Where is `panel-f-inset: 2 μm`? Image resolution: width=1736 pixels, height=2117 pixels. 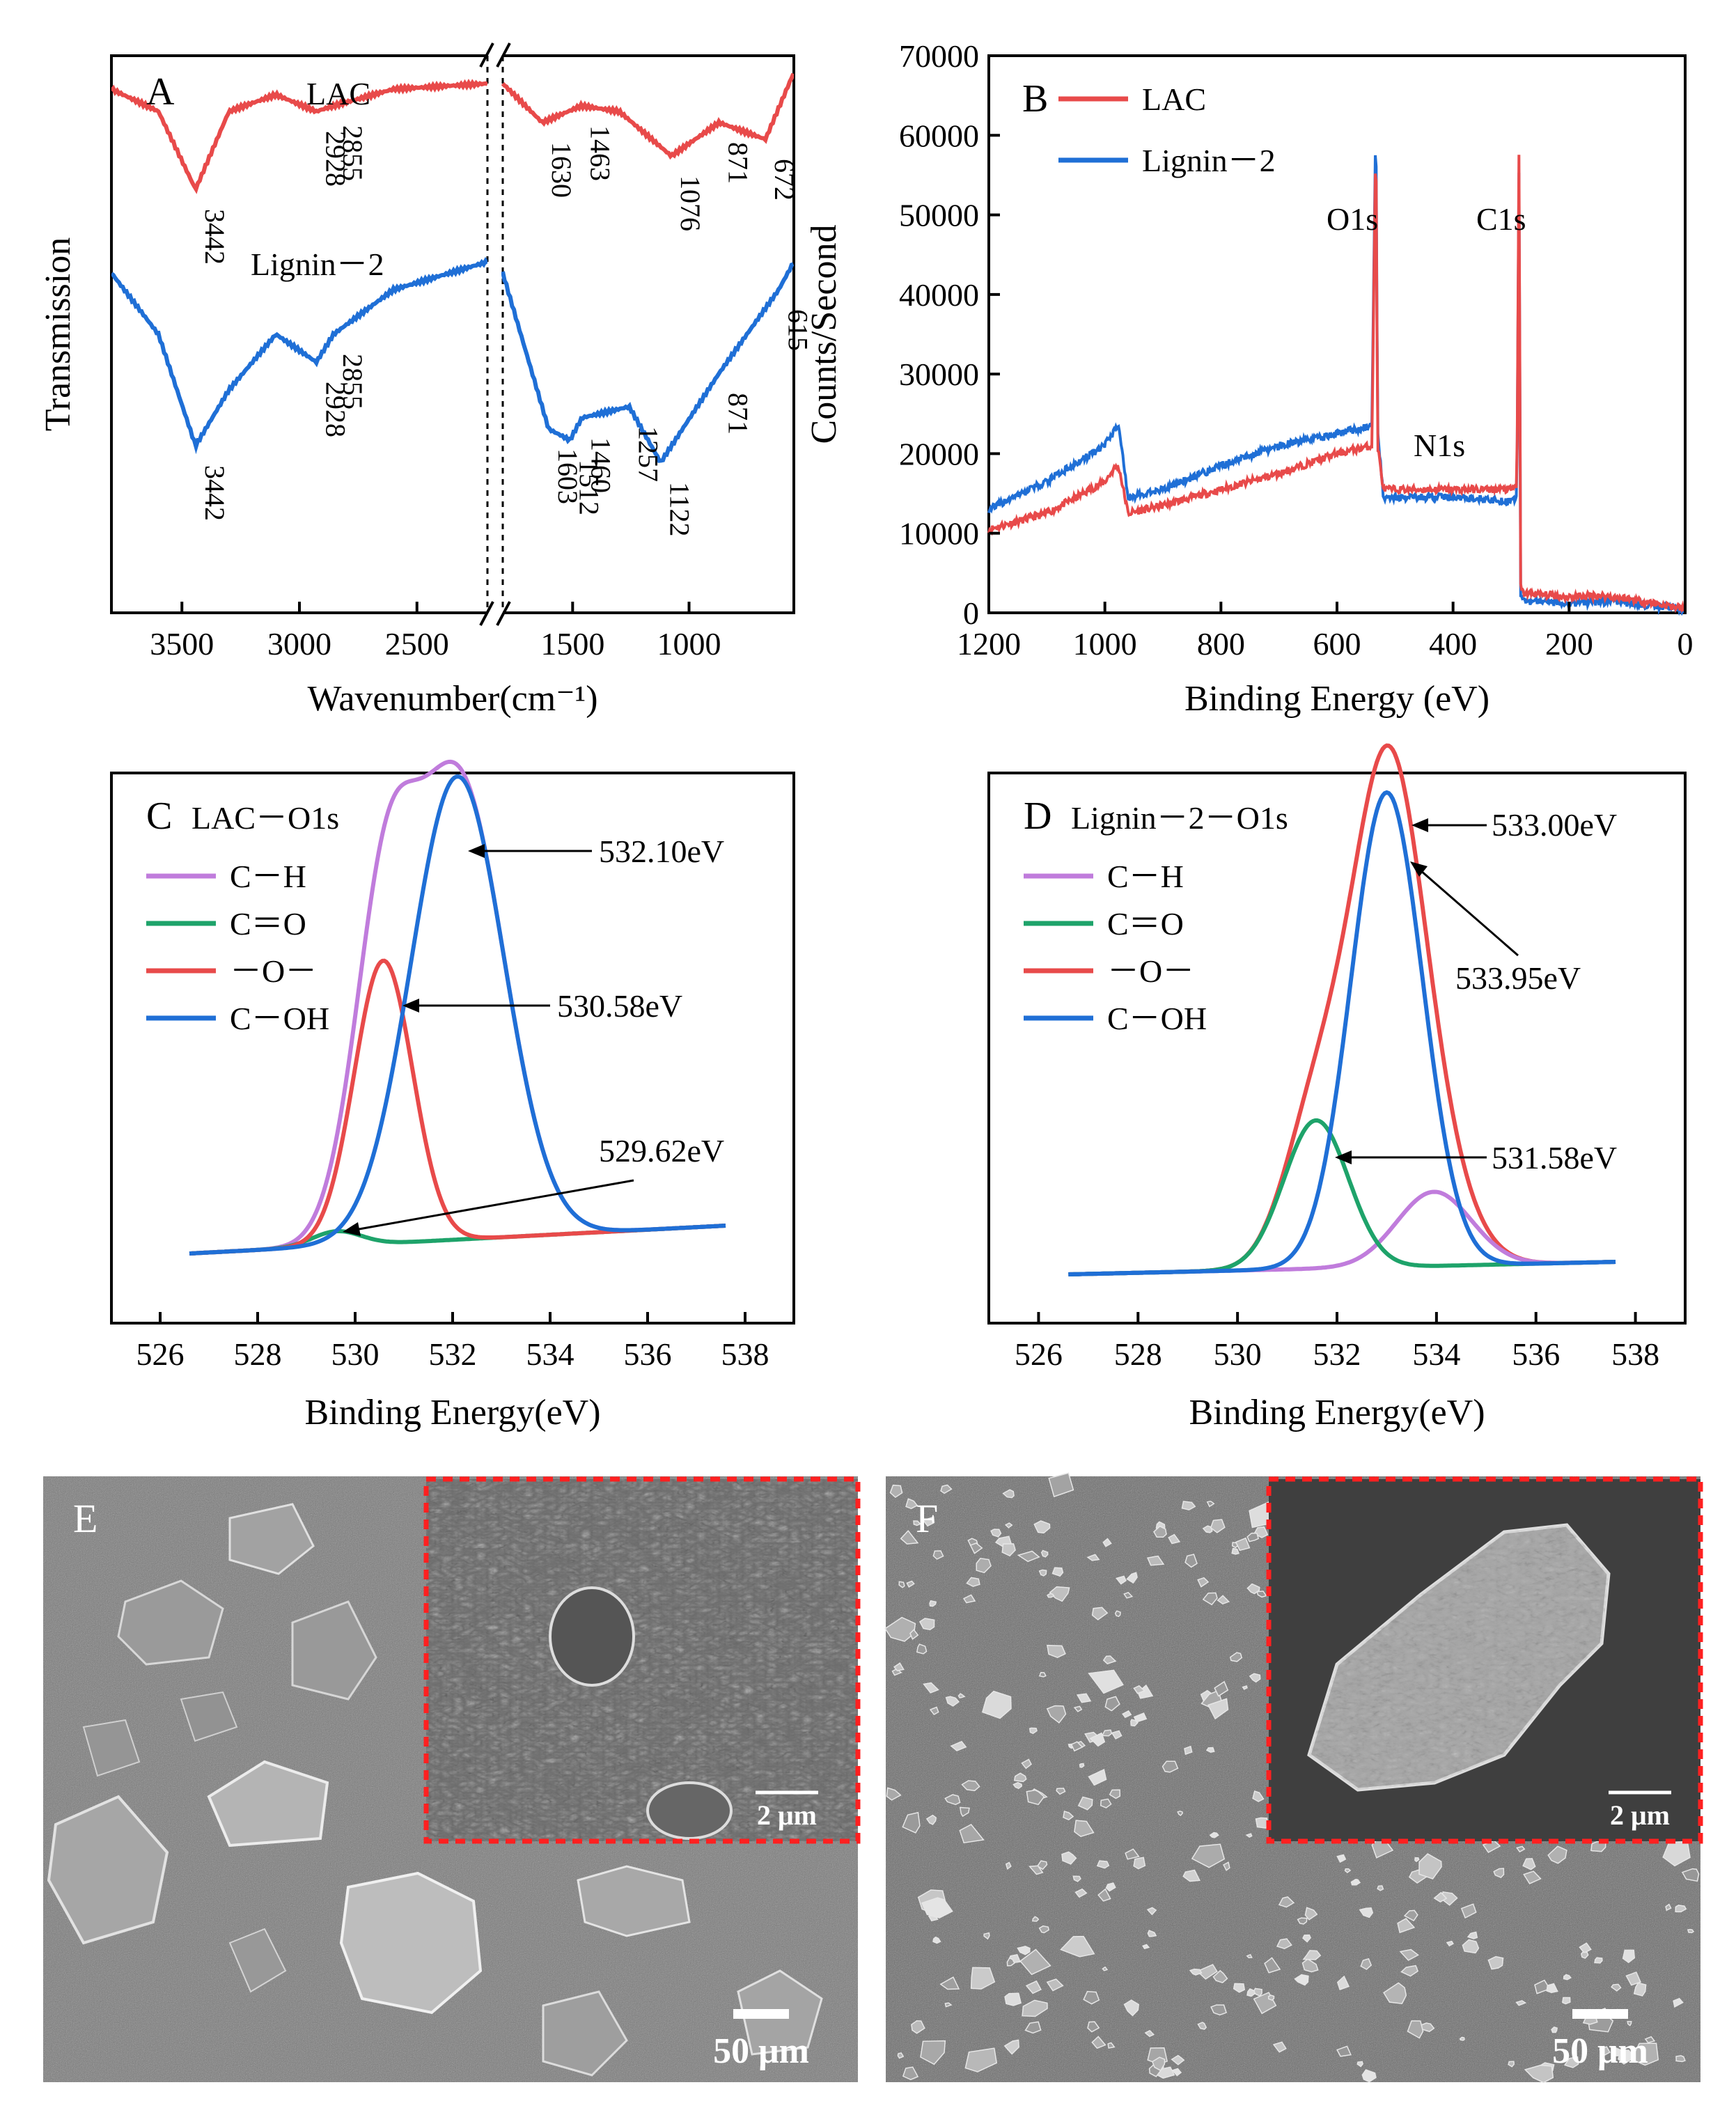 panel-f-inset: 2 μm is located at coordinates (1485, 1660).